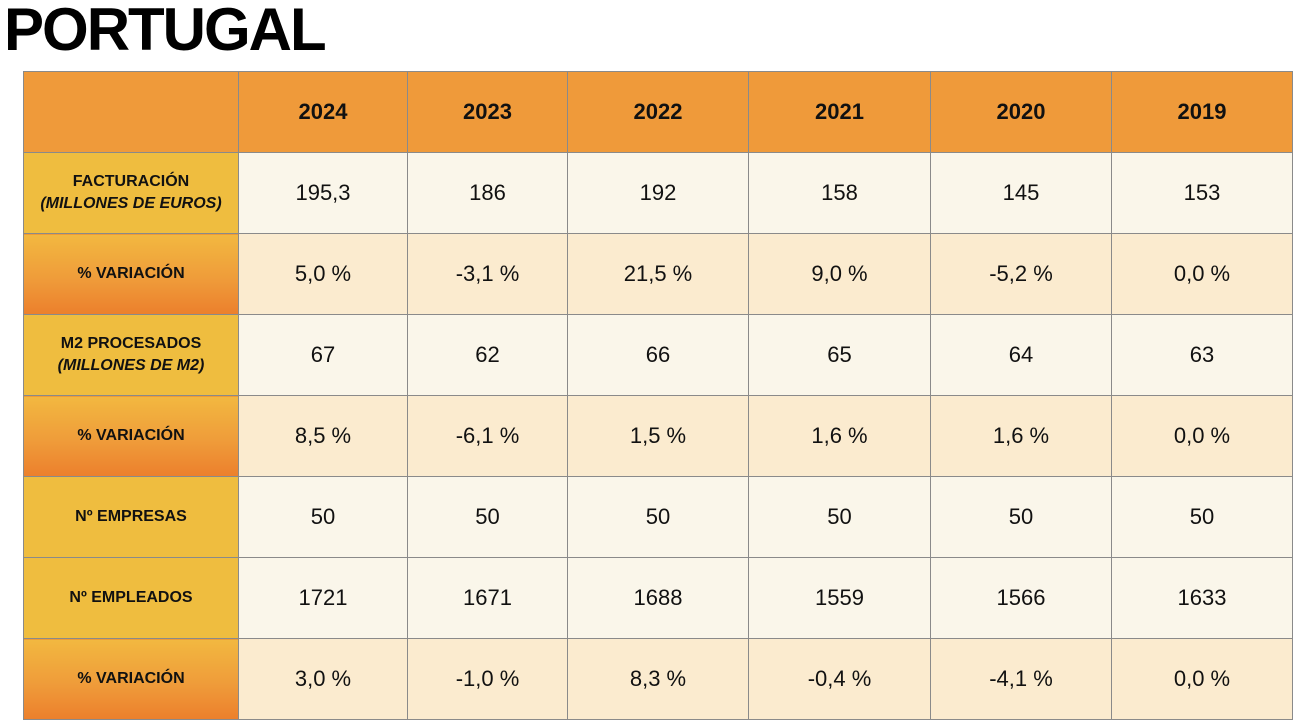 The height and width of the screenshot is (726, 1298). I want to click on table-cell: 1688, so click(658, 598).